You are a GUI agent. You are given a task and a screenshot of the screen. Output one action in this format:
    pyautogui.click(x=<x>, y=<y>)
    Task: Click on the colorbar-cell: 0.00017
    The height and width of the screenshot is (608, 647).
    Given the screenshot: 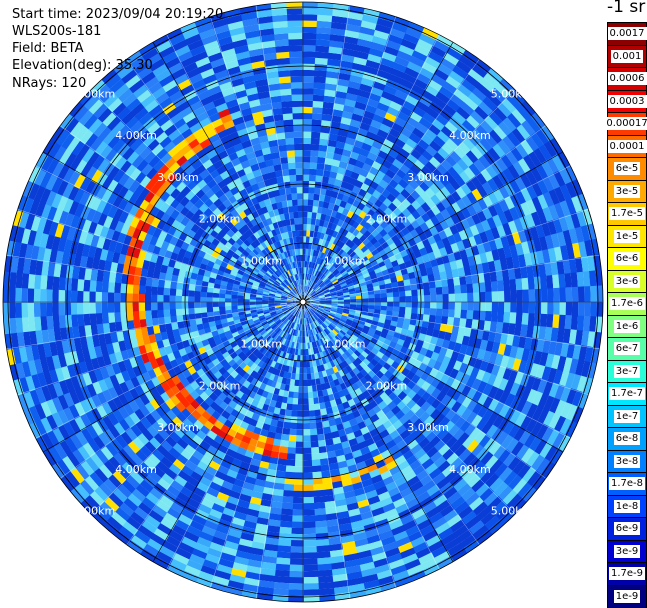 What is the action you would take?
    pyautogui.click(x=627, y=124)
    